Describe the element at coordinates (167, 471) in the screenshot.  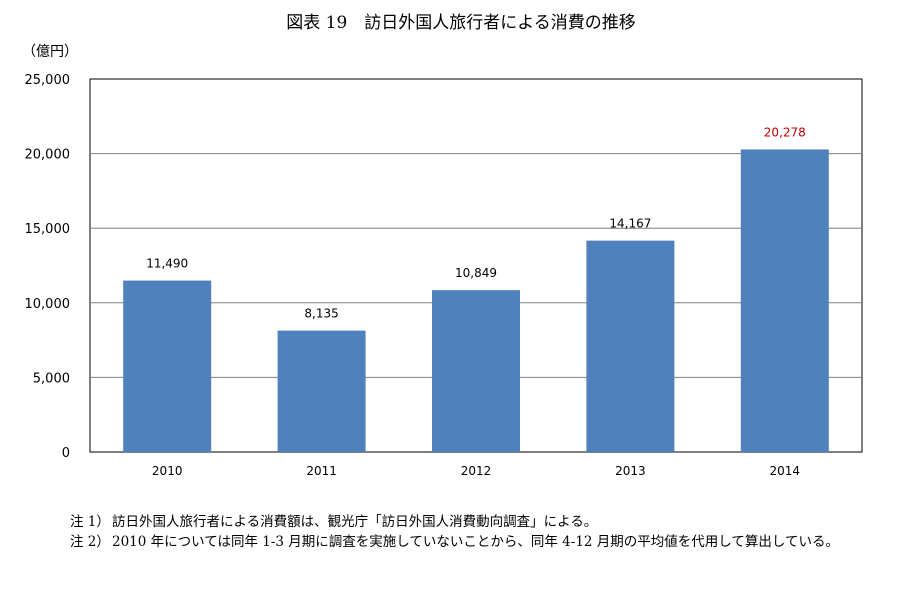
I see `x-tick-label: 2010` at that location.